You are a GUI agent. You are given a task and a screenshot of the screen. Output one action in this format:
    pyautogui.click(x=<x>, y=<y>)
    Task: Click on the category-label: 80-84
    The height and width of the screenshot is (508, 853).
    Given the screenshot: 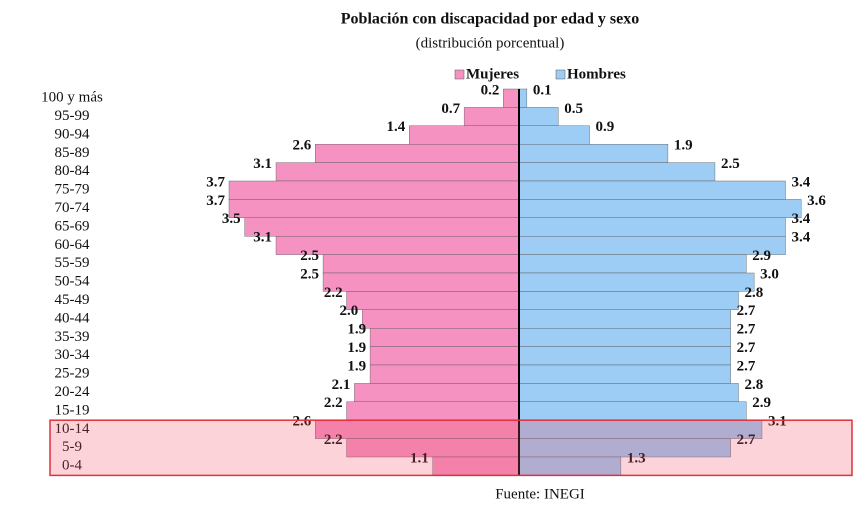 What is the action you would take?
    pyautogui.click(x=72, y=171)
    